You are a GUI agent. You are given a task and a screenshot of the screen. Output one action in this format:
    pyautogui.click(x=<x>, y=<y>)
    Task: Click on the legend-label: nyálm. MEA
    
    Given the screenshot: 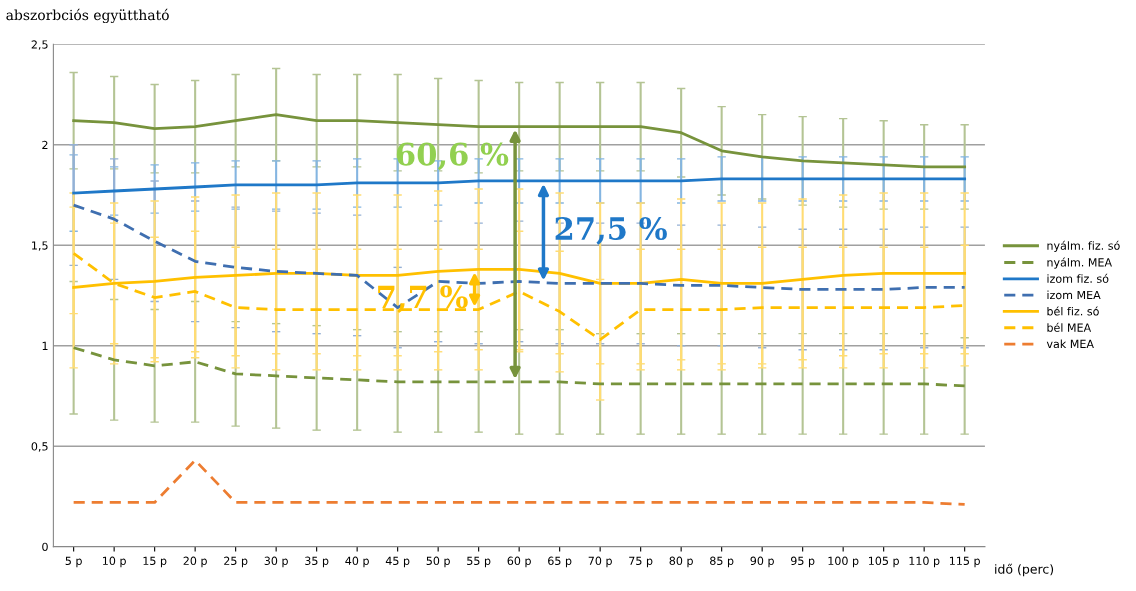 What is the action you would take?
    pyautogui.click(x=1079, y=263)
    